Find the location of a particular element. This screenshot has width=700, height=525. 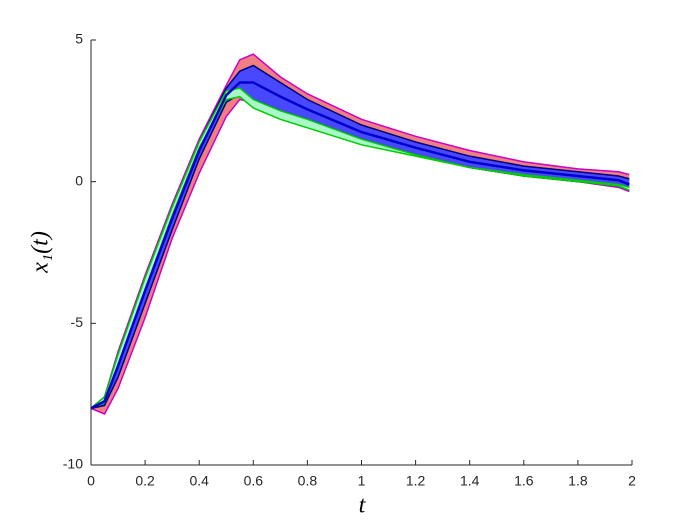

x-tick-label: 0 is located at coordinates (91, 481).